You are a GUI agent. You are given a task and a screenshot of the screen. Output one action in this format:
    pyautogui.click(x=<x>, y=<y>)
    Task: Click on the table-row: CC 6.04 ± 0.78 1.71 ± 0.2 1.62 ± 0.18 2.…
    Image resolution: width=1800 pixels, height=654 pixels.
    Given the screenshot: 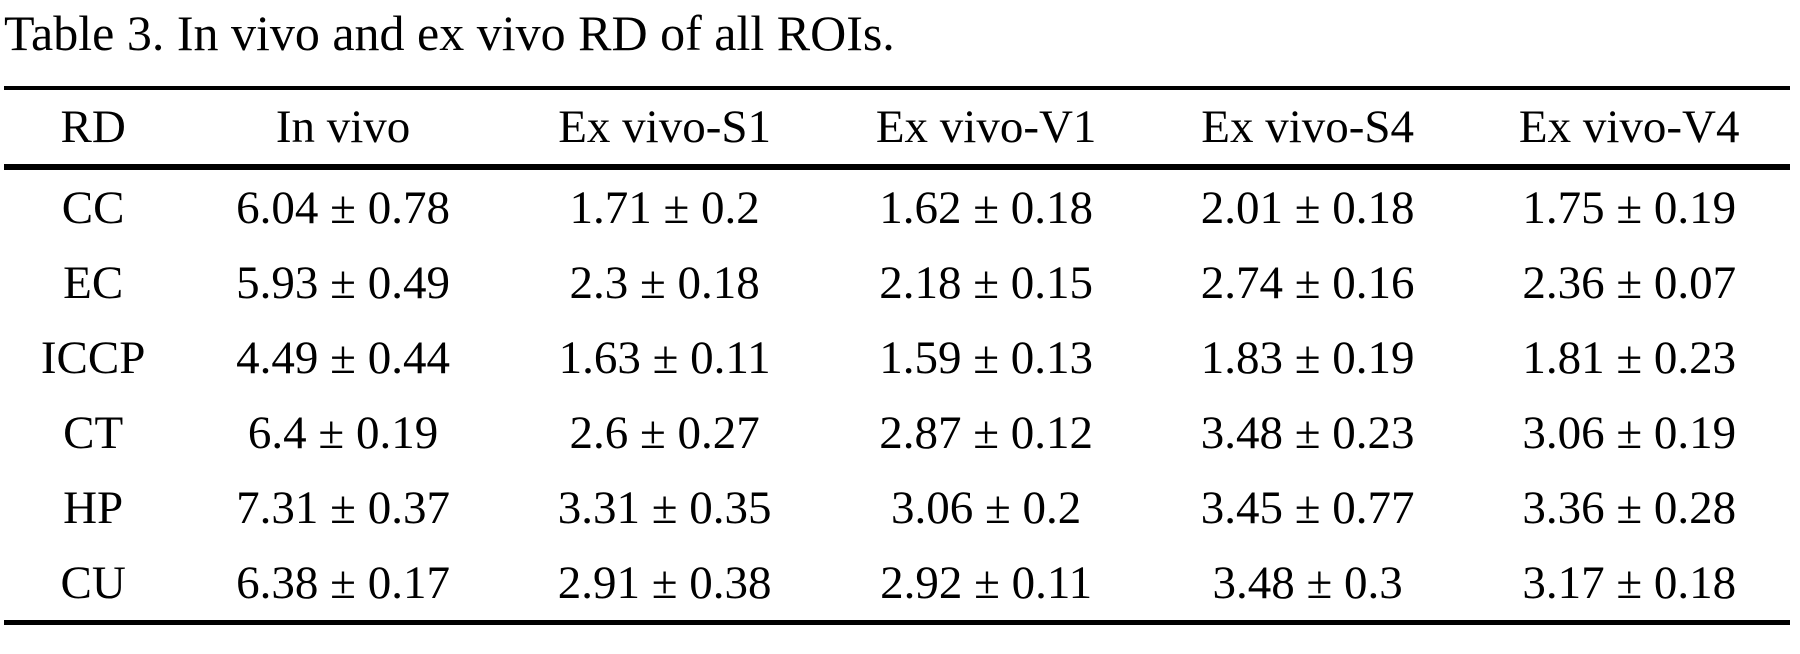 What is the action you would take?
    pyautogui.click(x=897, y=206)
    